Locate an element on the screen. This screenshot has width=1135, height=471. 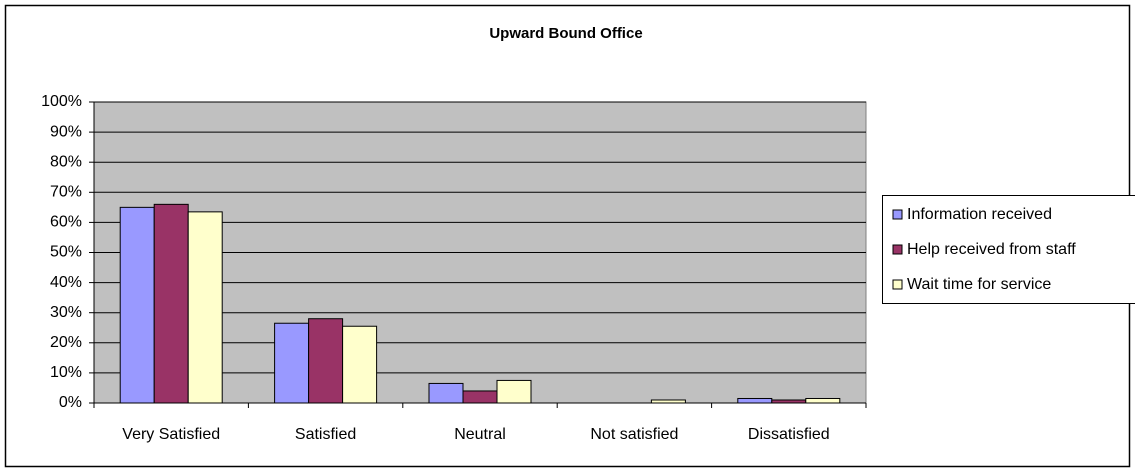
legend-box is located at coordinates (1008, 249).